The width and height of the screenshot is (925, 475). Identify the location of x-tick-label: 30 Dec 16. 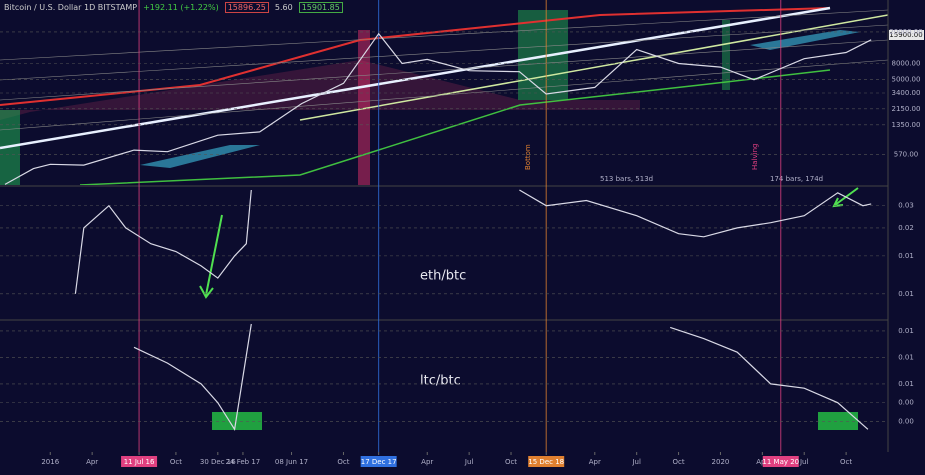
(218, 462).